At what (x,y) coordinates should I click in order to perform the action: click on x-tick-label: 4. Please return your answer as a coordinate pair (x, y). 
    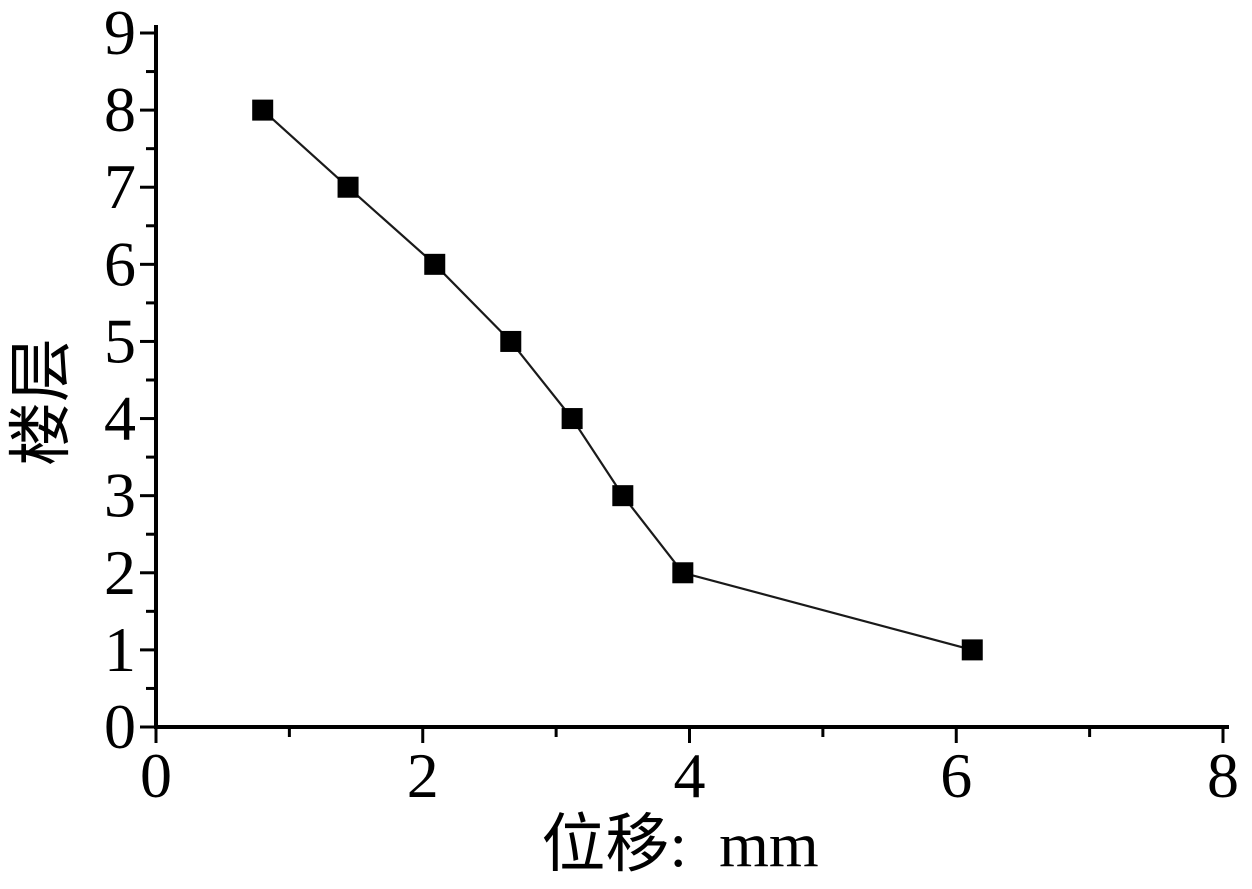
    Looking at the image, I should click on (690, 775).